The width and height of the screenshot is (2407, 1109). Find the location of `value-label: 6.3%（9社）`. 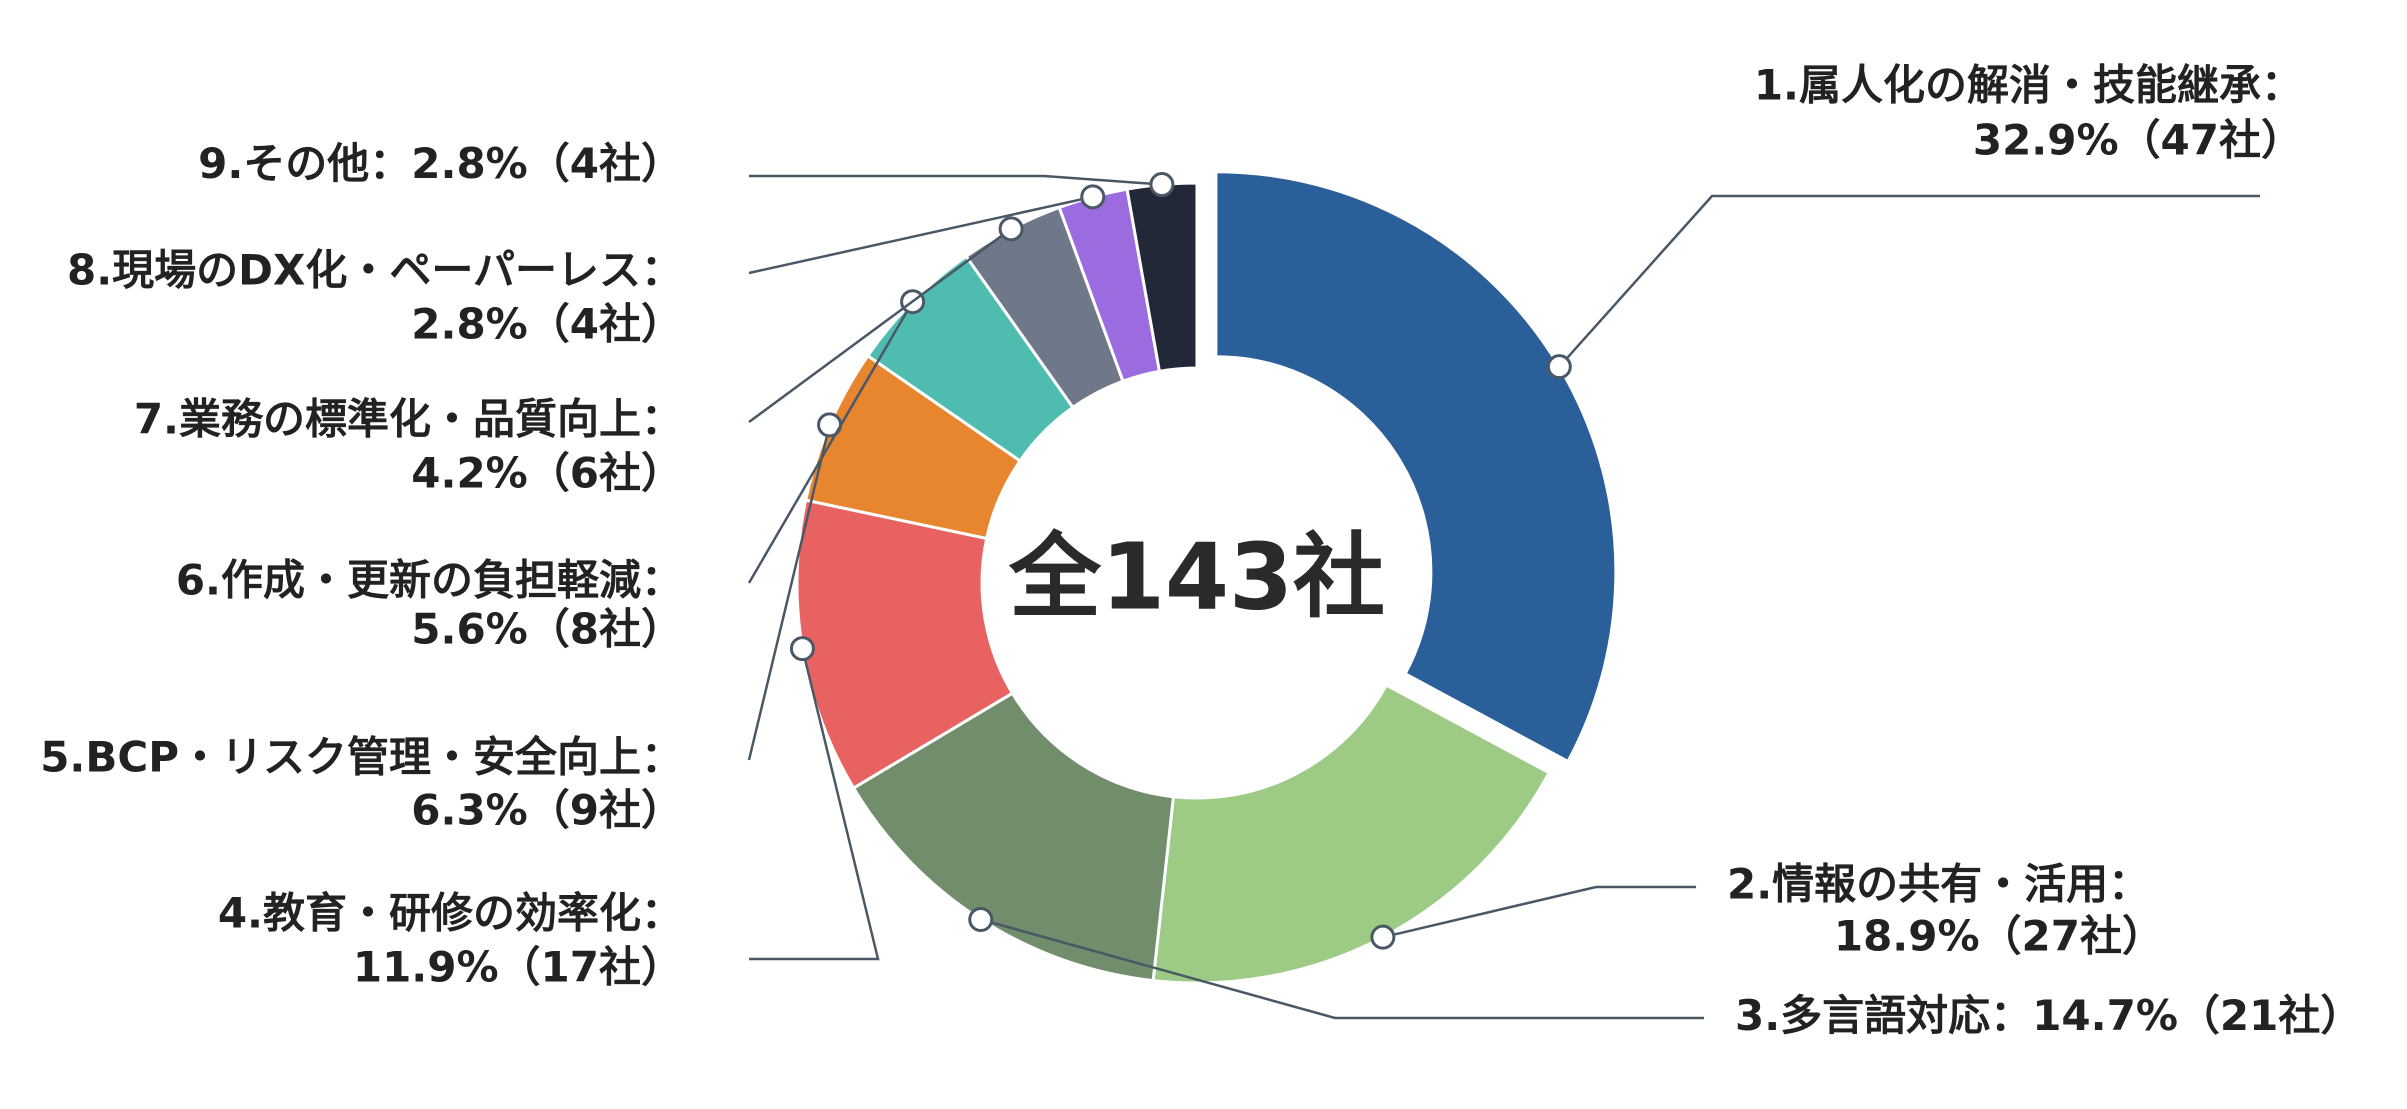

value-label: 6.3%（9社） is located at coordinates (547, 810).